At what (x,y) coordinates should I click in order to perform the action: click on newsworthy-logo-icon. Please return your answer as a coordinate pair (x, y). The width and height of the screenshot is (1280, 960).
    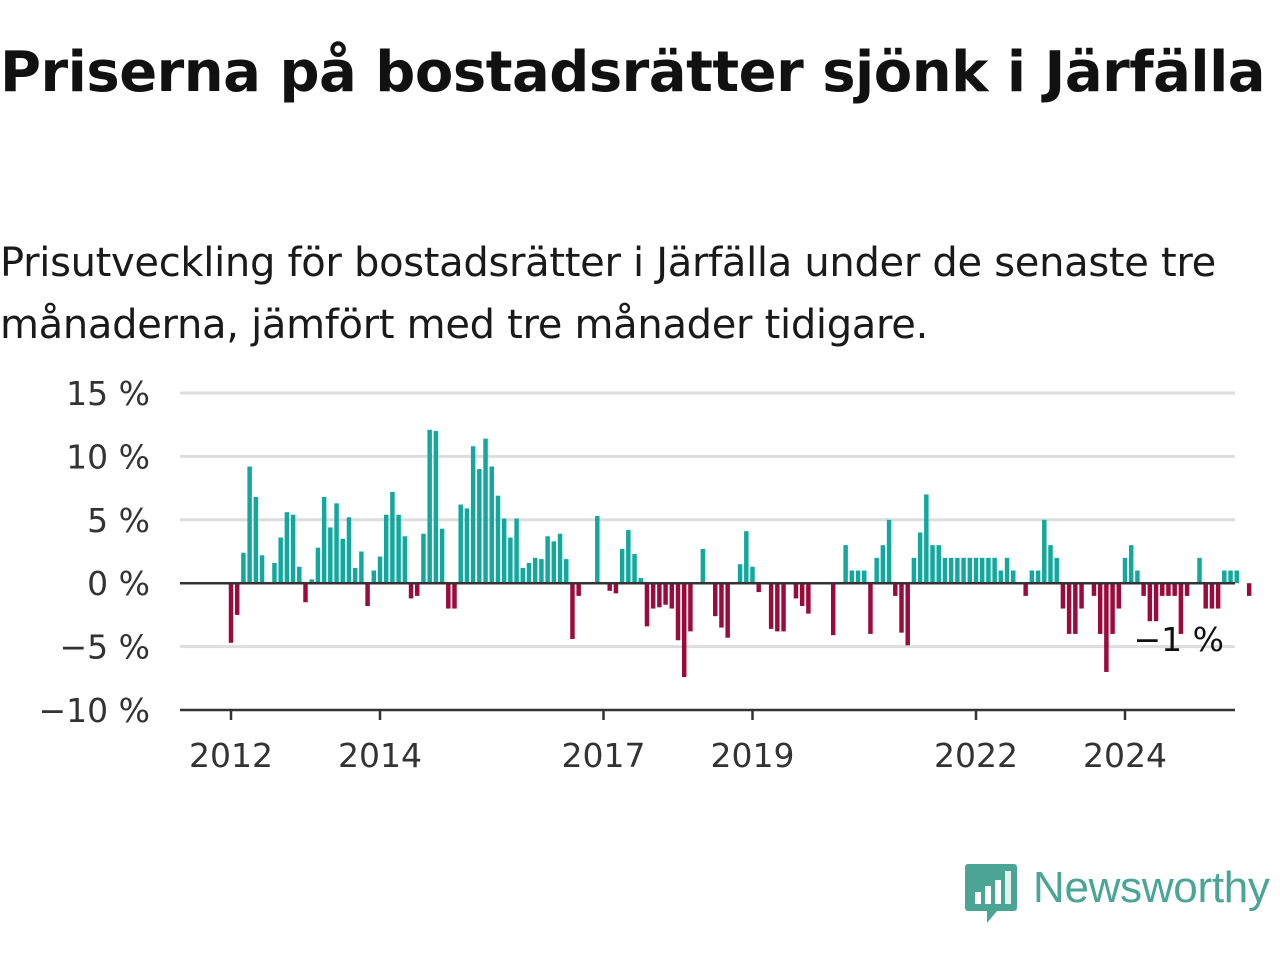
    Looking at the image, I should click on (991, 893).